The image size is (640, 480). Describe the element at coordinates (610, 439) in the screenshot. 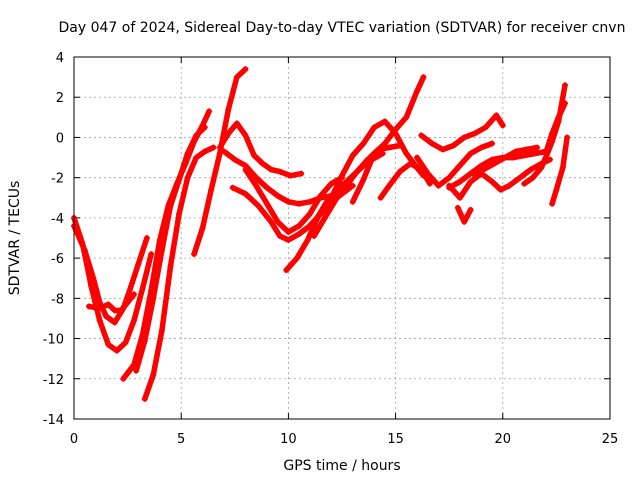

I see `x-tick-label: 25` at that location.